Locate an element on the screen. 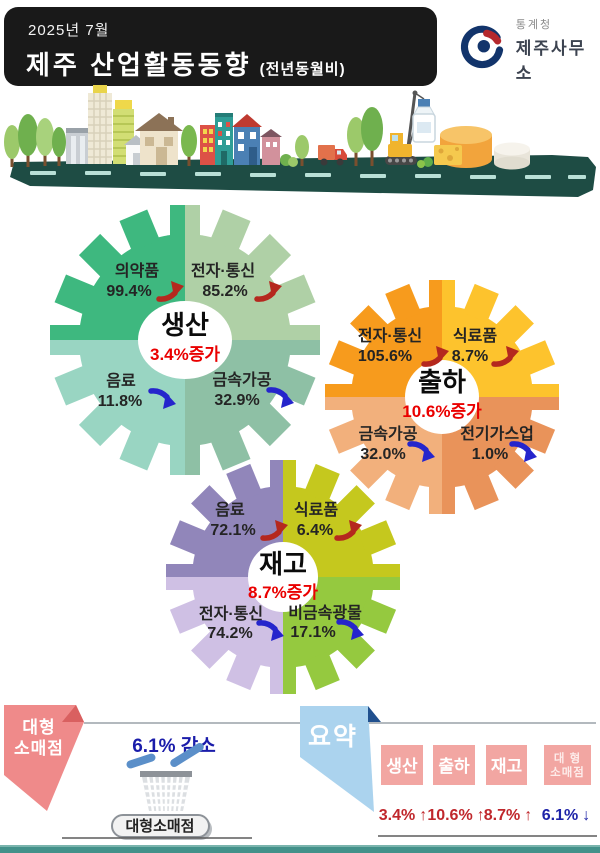 Image resolution: width=600 pixels, height=853 pixels. row-houses-icon is located at coordinates (241, 139).